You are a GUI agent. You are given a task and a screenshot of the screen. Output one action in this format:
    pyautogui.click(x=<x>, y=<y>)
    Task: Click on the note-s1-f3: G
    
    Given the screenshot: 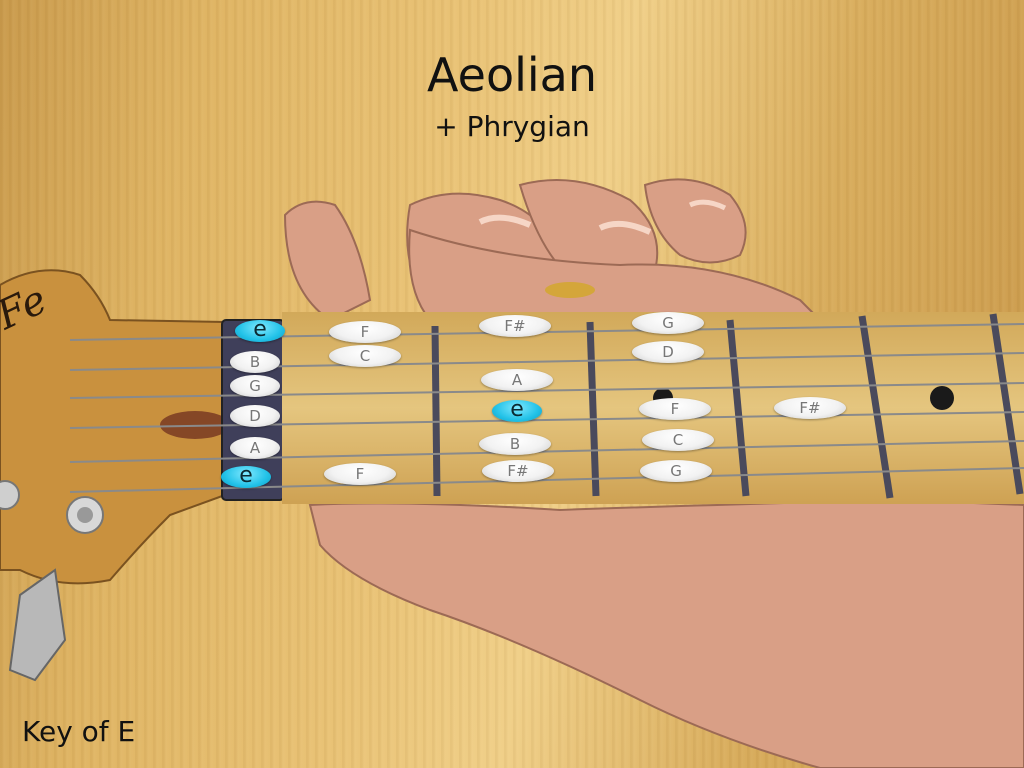 What is the action you would take?
    pyautogui.click(x=668, y=323)
    